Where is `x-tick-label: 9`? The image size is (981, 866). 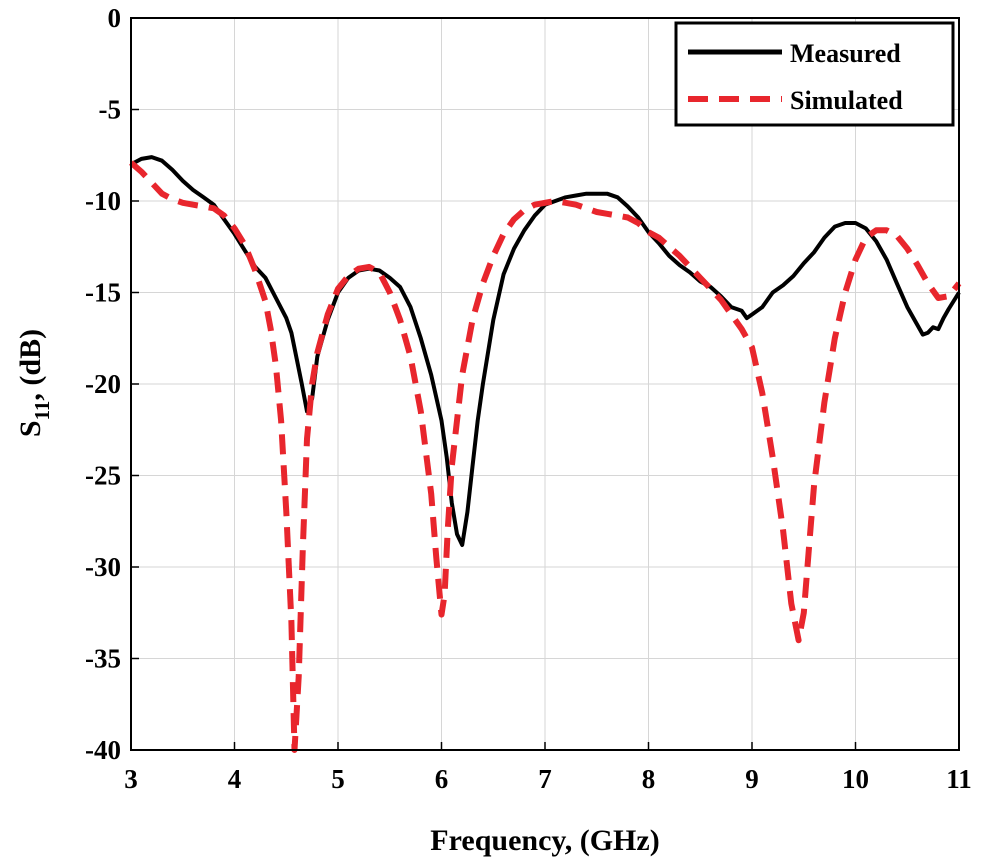
x-tick-label: 9 is located at coordinates (752, 779).